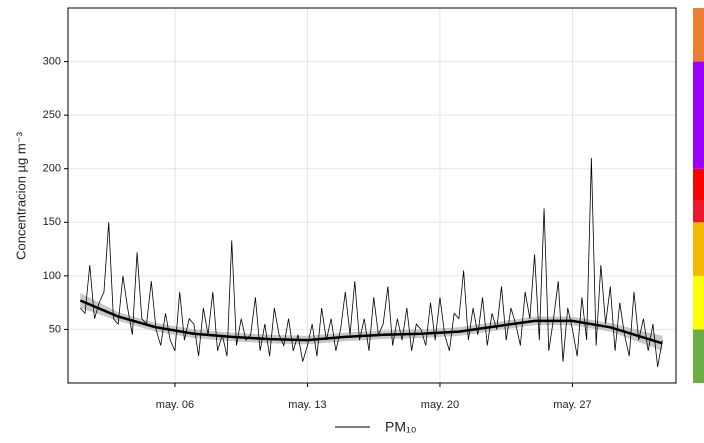 Image resolution: width=704 pixels, height=443 pixels. Describe the element at coordinates (52, 222) in the screenshot. I see `y-tick-label: 150` at that location.